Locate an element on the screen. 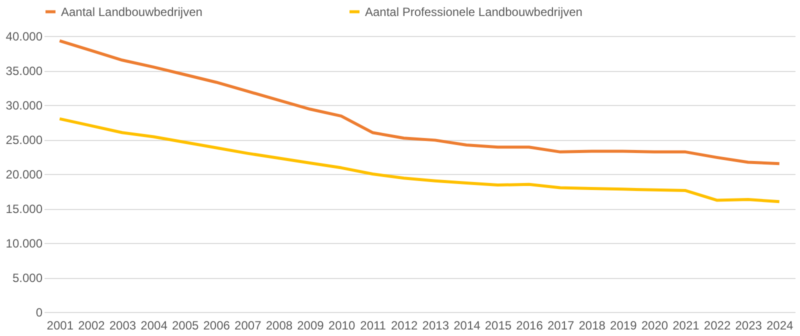 Image resolution: width=800 pixels, height=336 pixels. x-tick-label: 2020 is located at coordinates (654, 325).